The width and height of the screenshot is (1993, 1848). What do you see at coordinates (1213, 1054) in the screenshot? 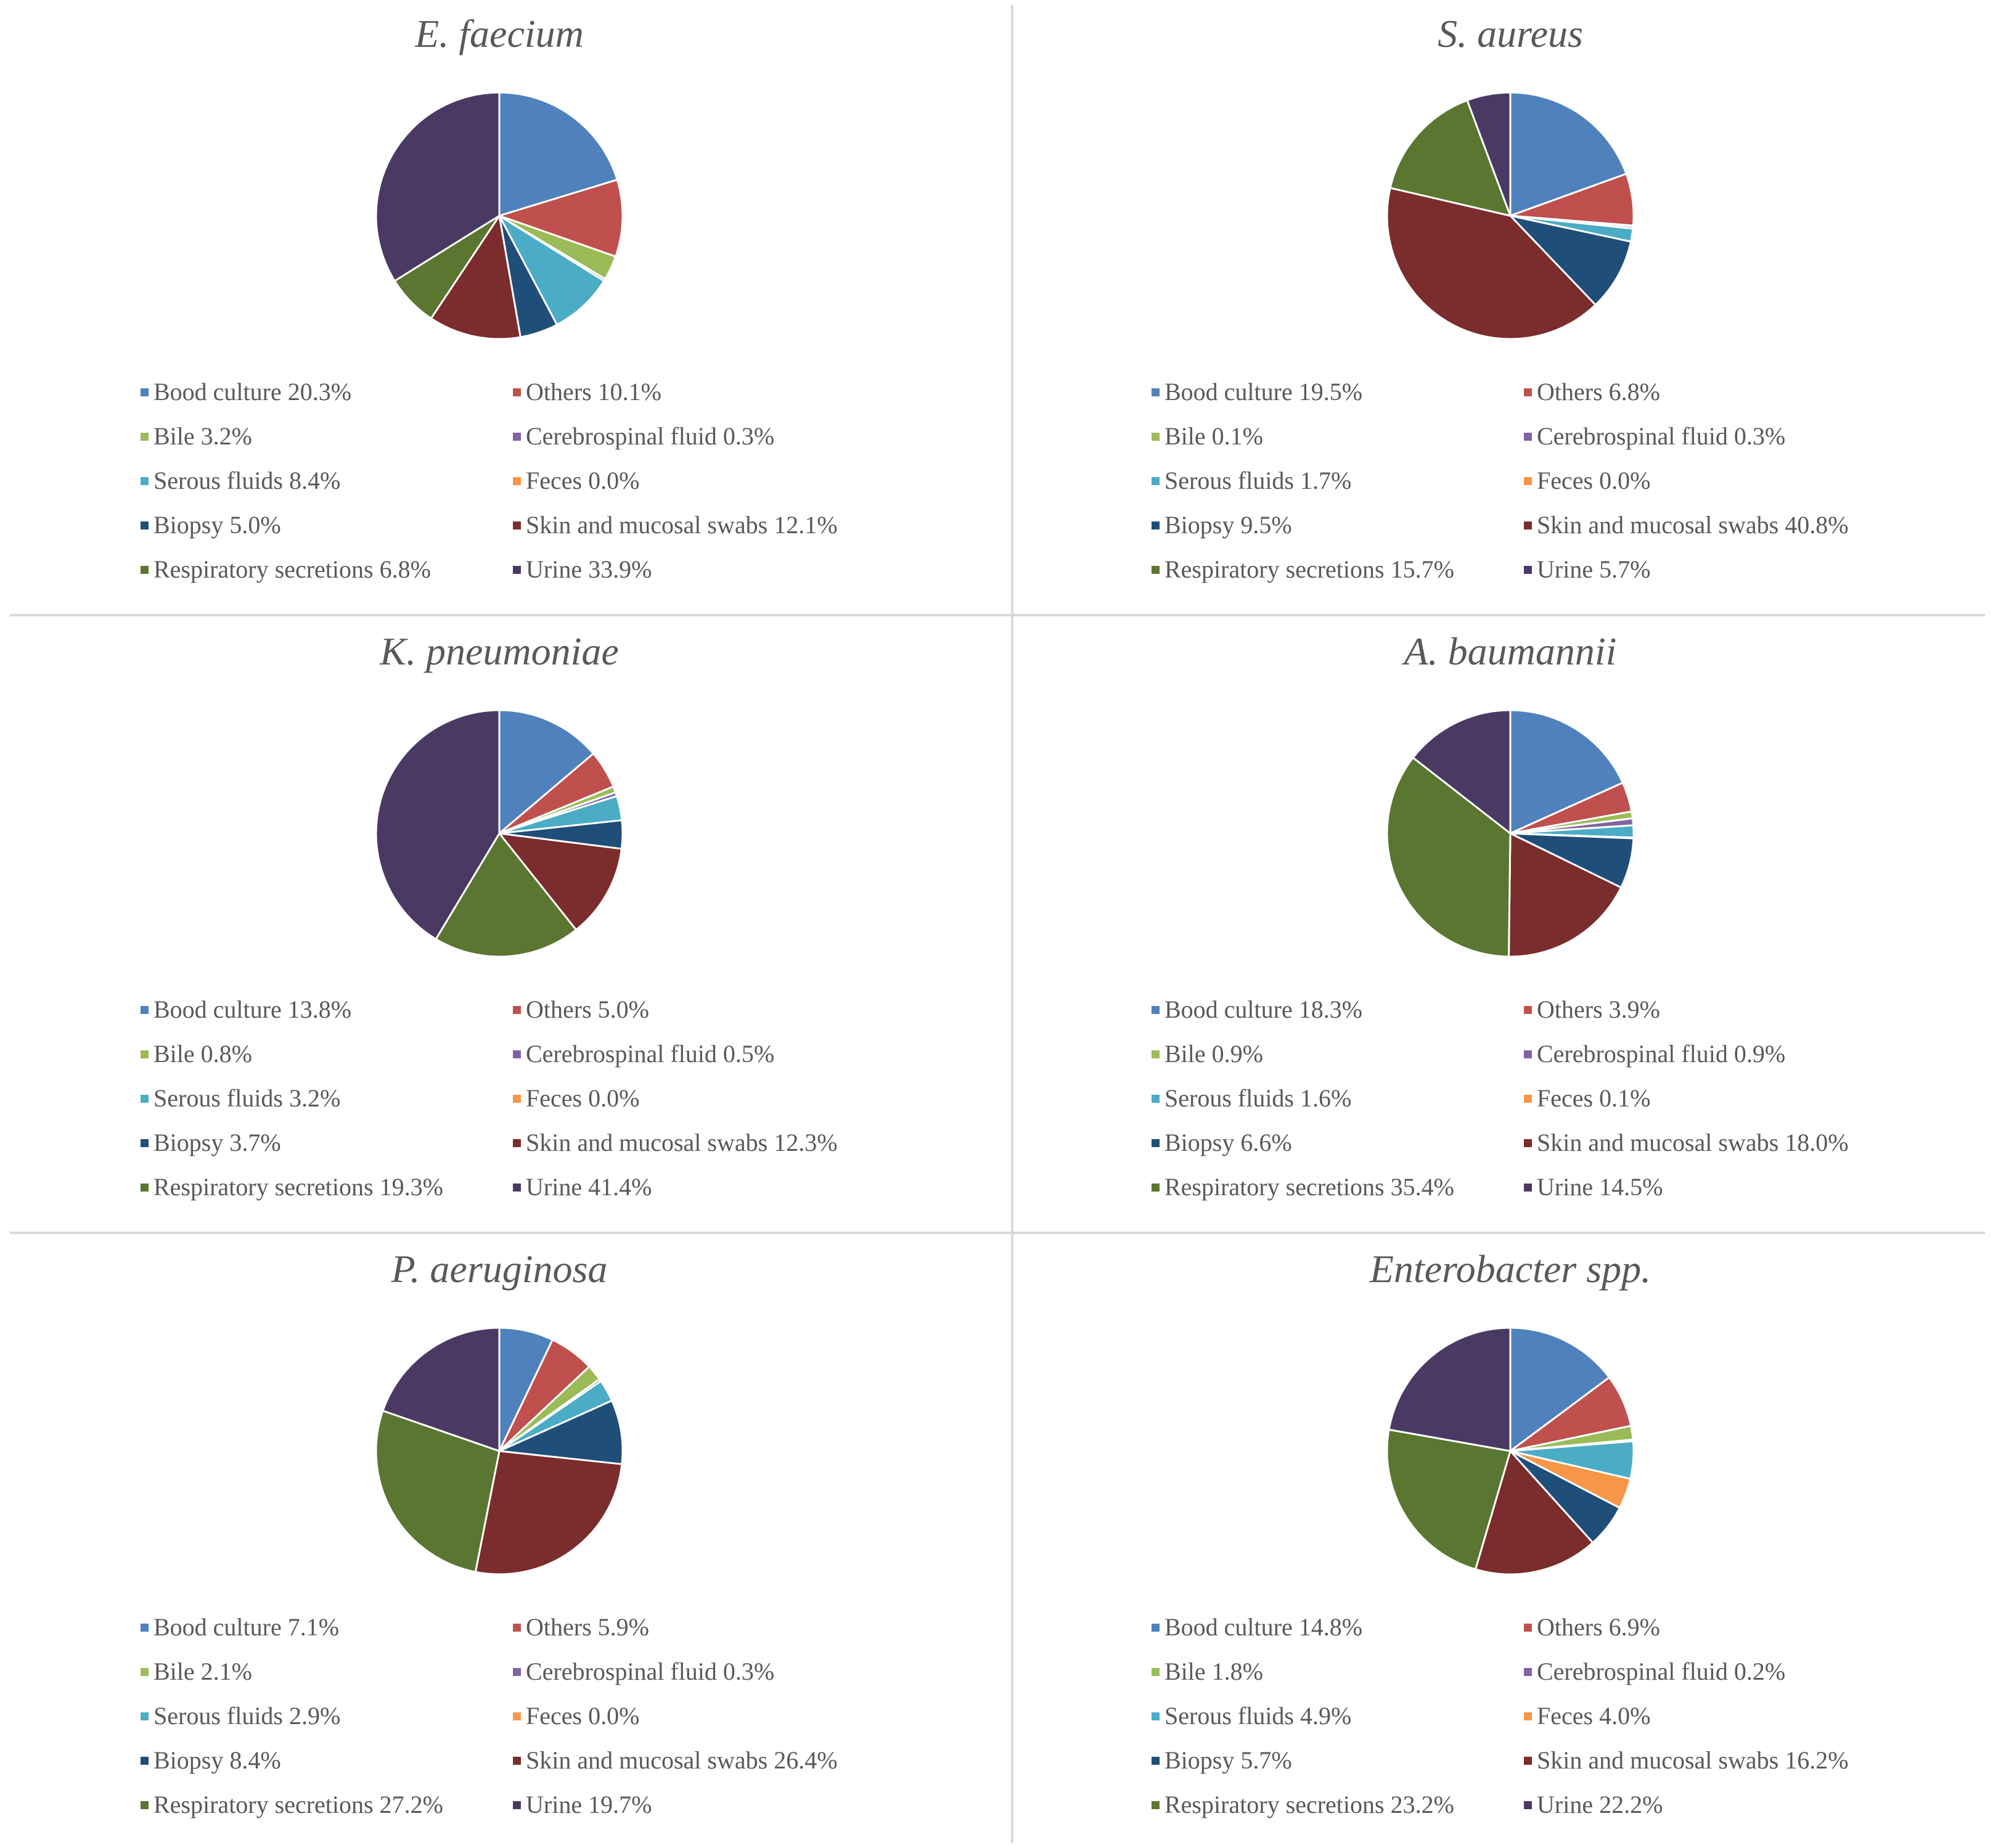
I see `legend-label: Bile 0.9%` at bounding box center [1213, 1054].